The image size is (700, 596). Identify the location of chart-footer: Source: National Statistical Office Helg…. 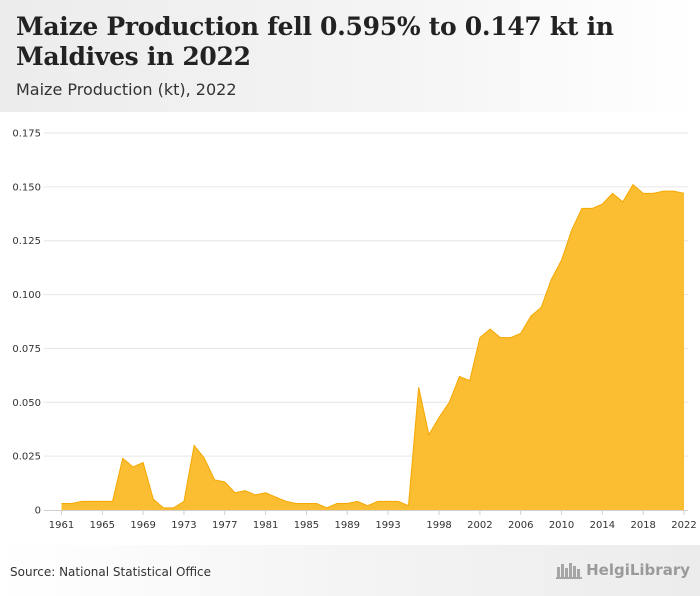
(350, 570).